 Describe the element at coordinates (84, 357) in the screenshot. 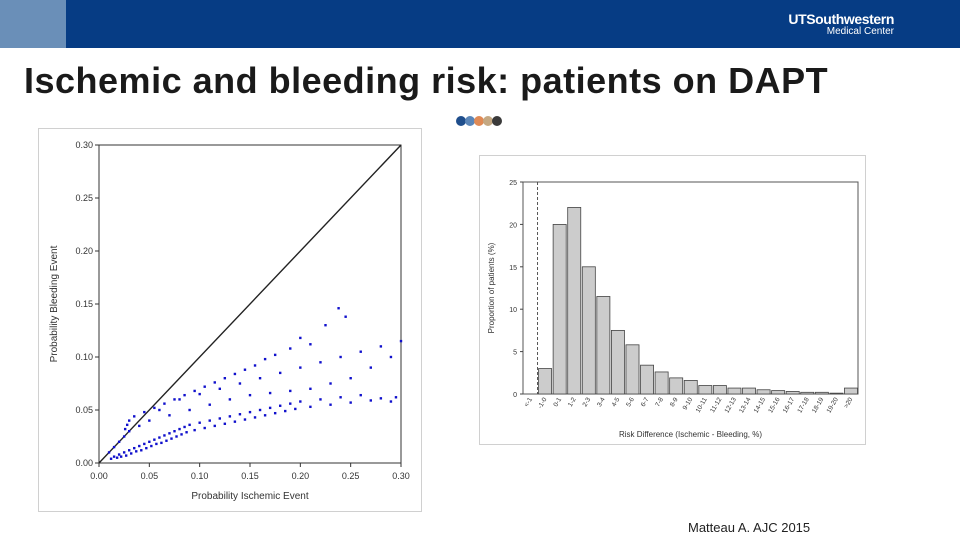

I see `y-tick-label: 0.10` at that location.